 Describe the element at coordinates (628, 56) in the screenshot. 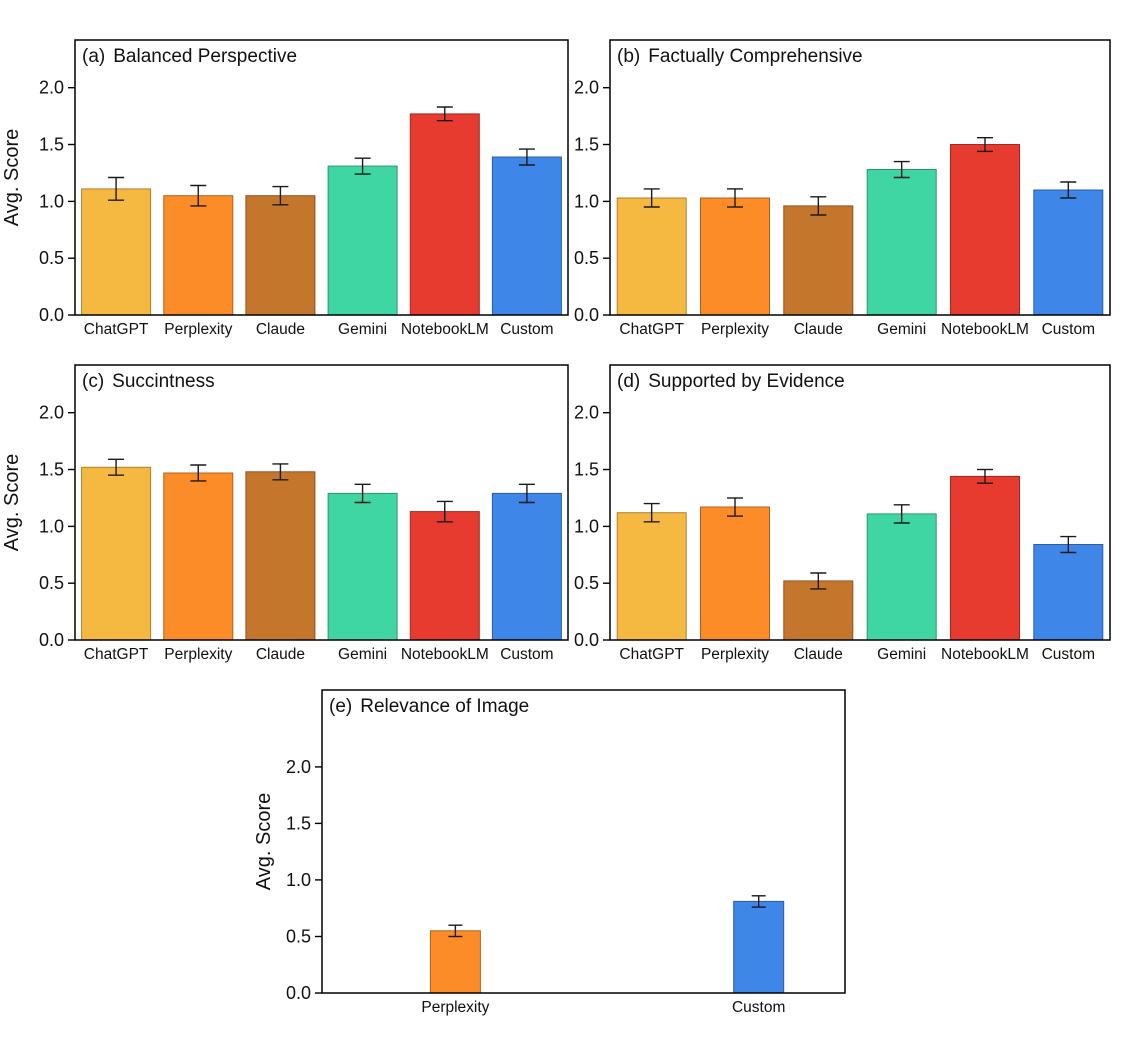

I see `panel-label: (b)` at that location.